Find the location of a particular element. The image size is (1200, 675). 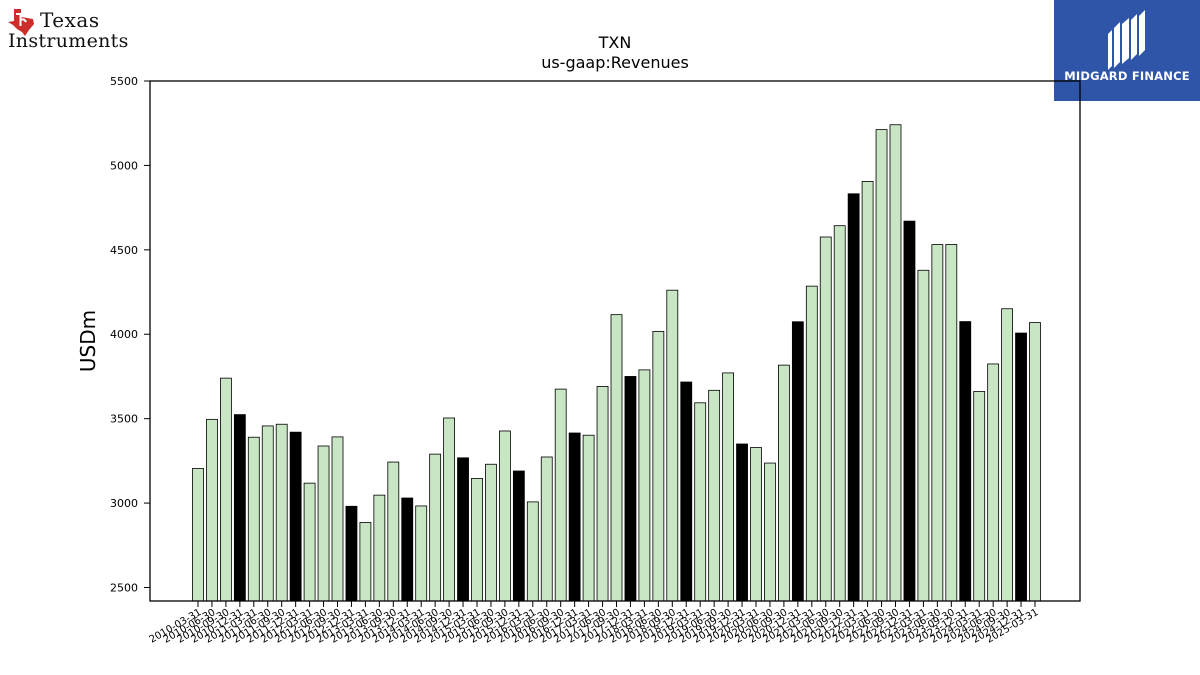

y-tick-label: 4000 is located at coordinates (124, 334).